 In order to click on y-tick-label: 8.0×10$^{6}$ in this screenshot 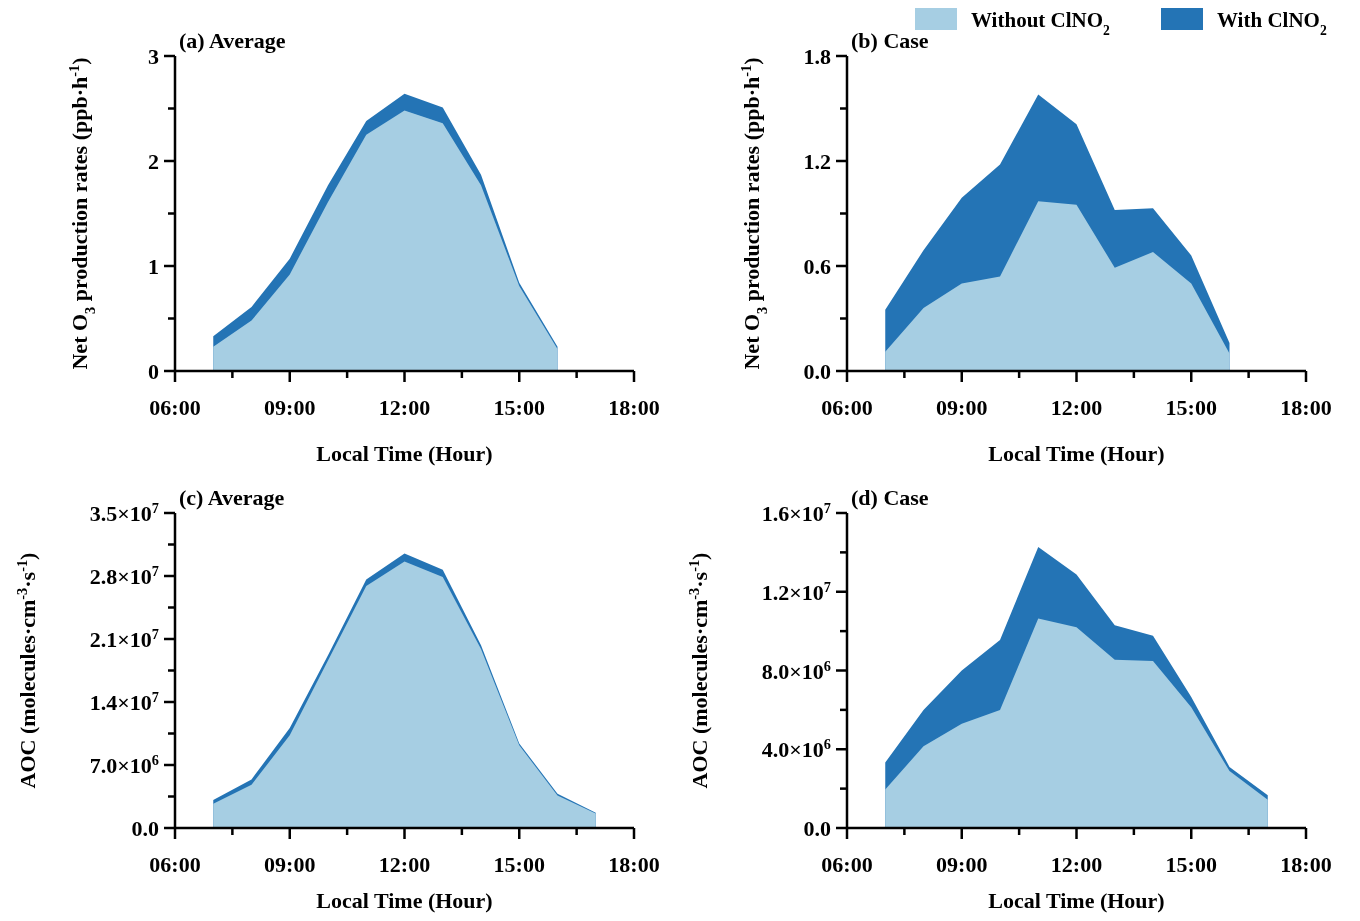, I will do `click(796, 670)`.